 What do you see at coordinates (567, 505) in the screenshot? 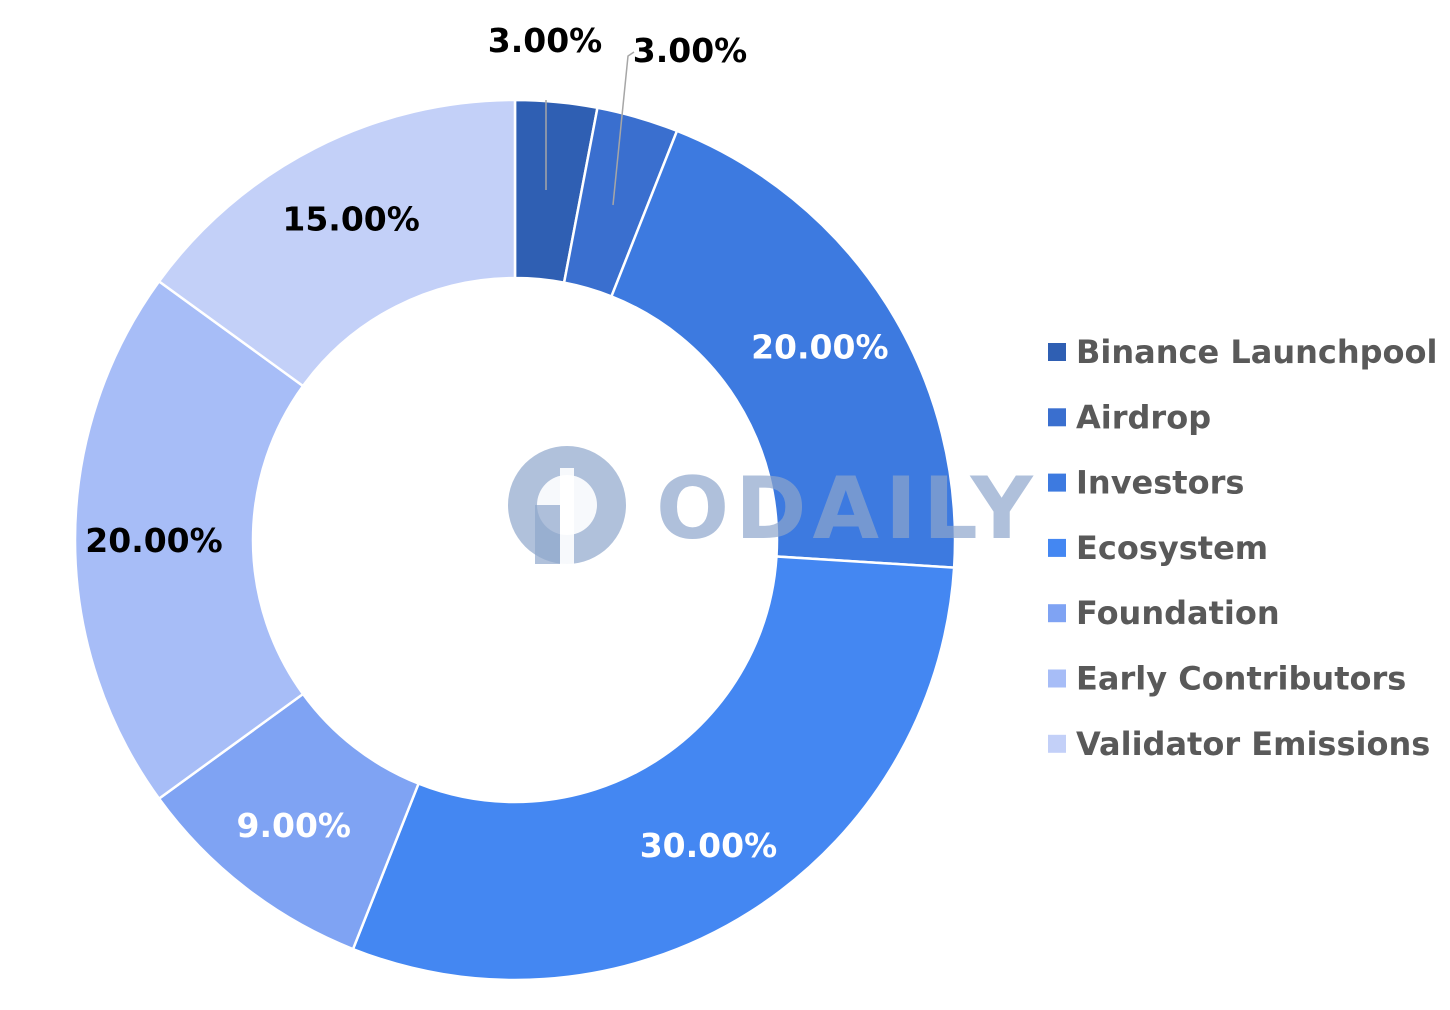
I see `odaily-logo-icon` at bounding box center [567, 505].